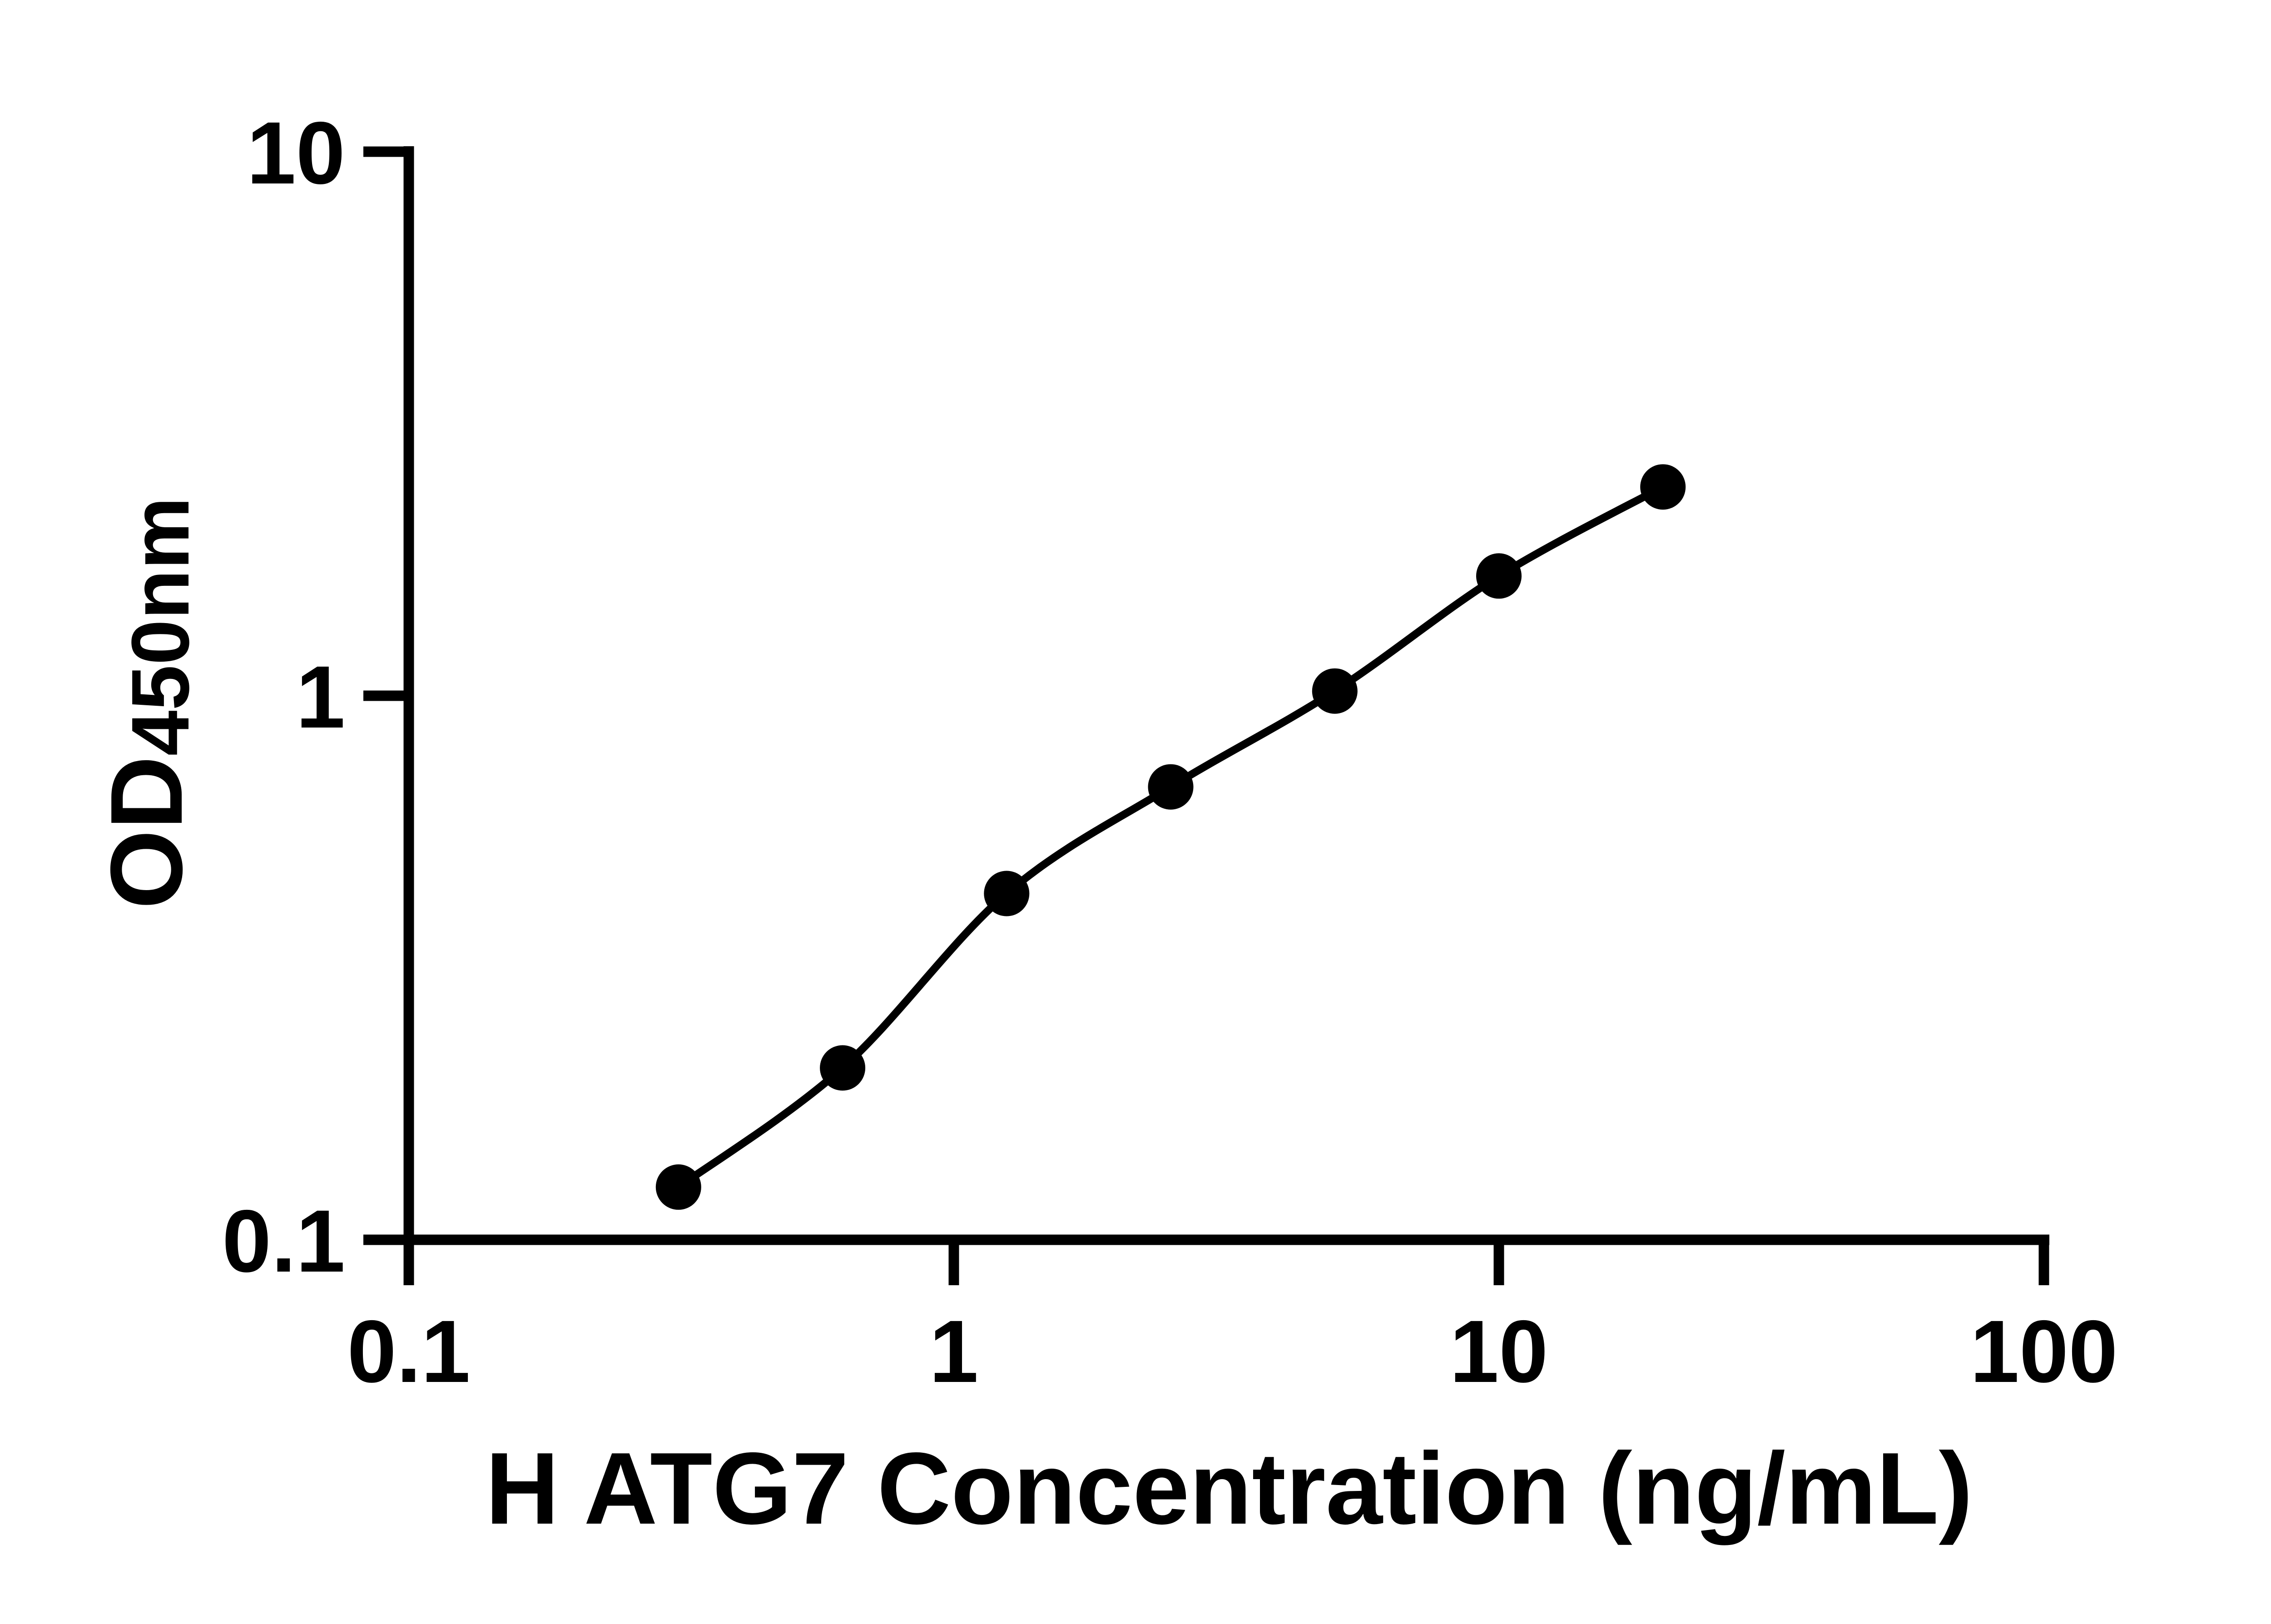 Image resolution: width=2271 pixels, height=1624 pixels. What do you see at coordinates (1226, 1262) in the screenshot?
I see `x-axis-ticks` at bounding box center [1226, 1262].